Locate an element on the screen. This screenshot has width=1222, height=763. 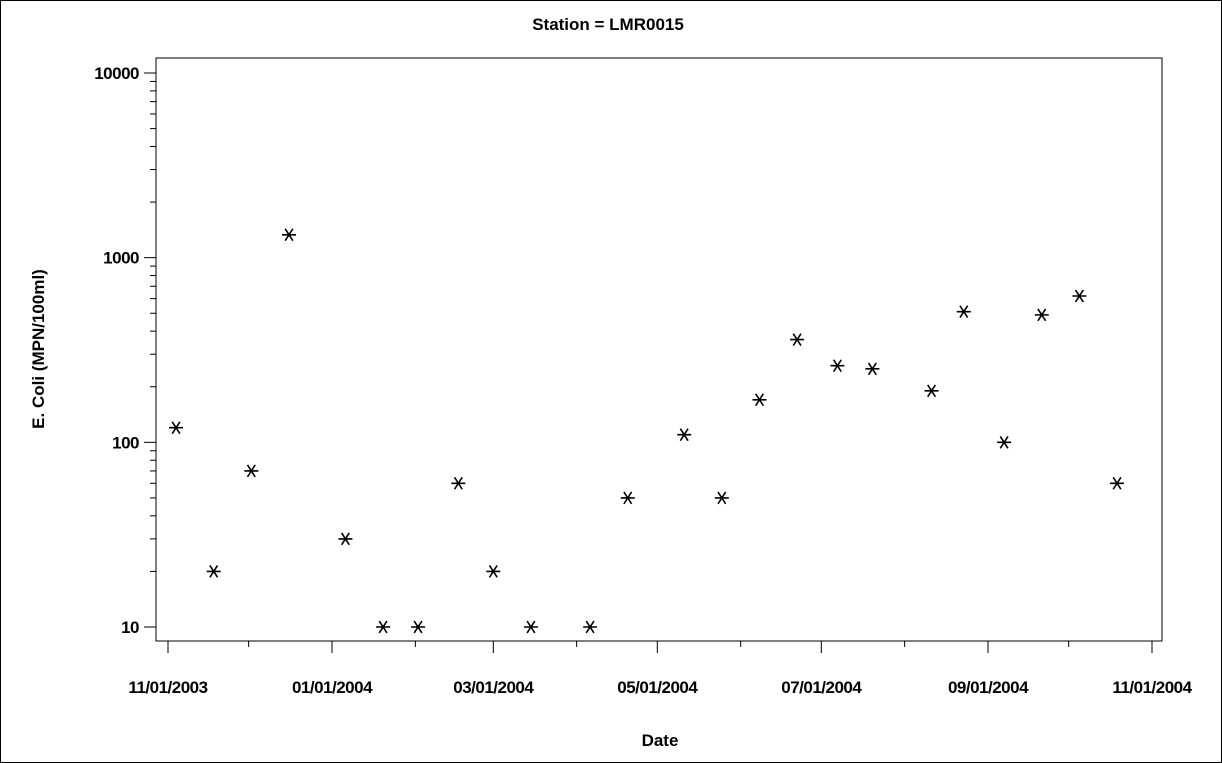
x-tick-label: 07/01/2004 is located at coordinates (821, 687).